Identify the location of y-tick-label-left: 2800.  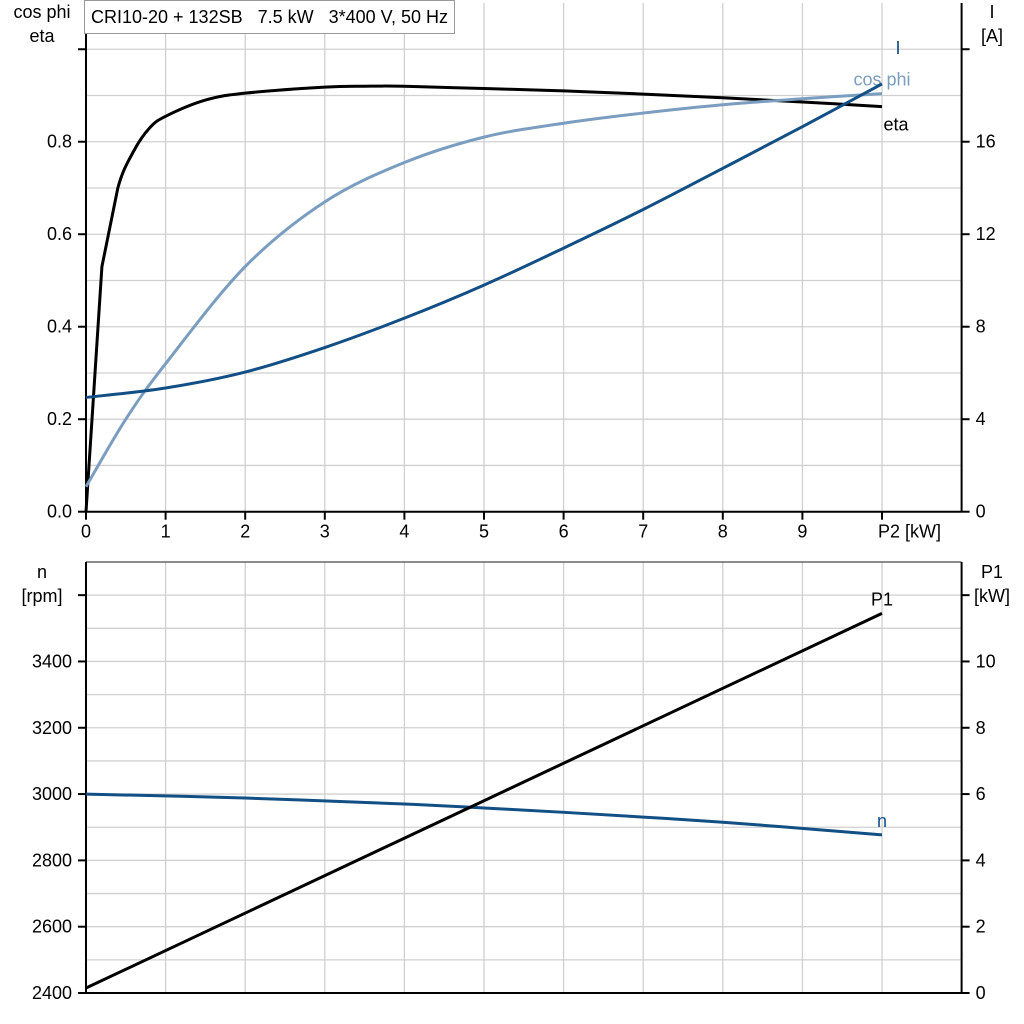
(52, 860).